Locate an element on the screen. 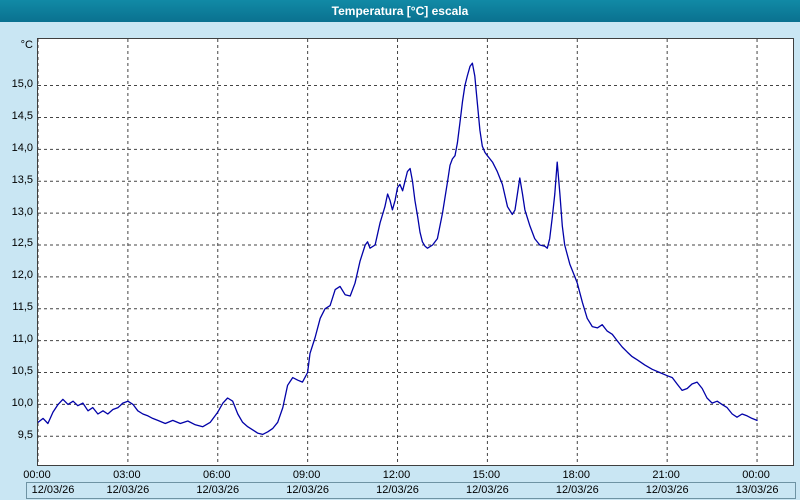 Image resolution: width=800 pixels, height=500 pixels. y-tick-label: 11,5 is located at coordinates (22, 307).